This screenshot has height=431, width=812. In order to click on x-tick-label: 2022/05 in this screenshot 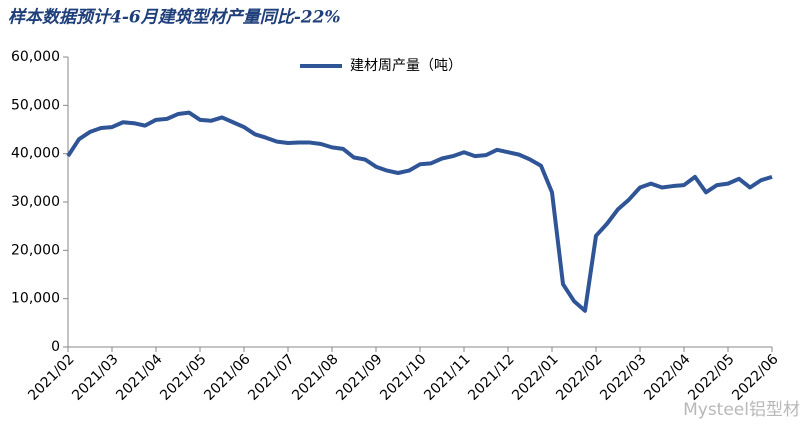, I will do `click(711, 377)`.